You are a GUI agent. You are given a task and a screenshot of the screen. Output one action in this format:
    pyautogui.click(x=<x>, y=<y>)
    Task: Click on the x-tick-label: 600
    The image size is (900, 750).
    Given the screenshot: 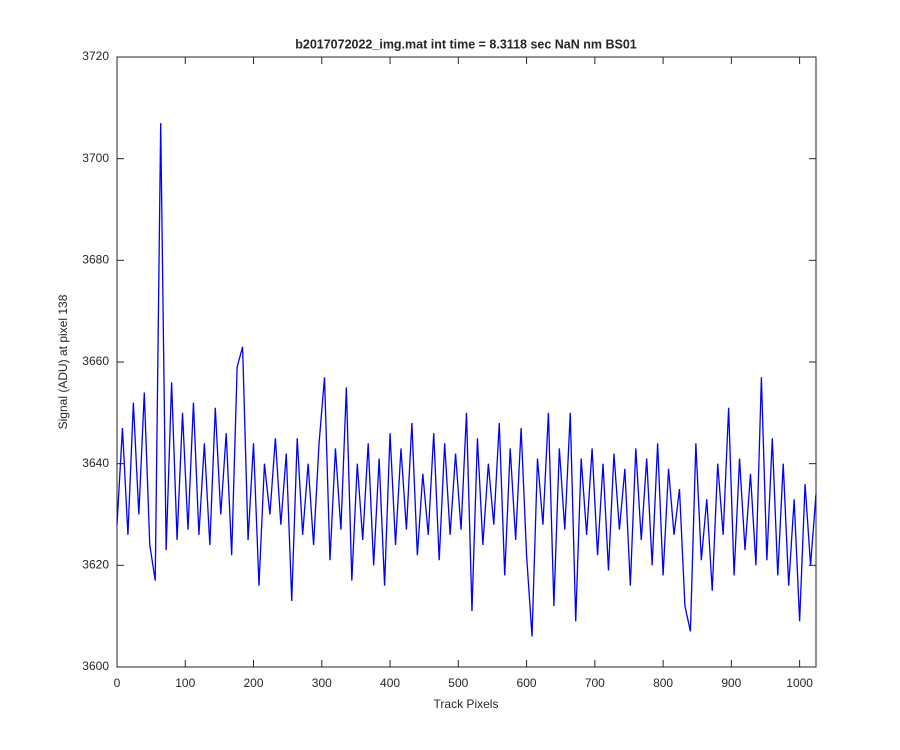 What is the action you would take?
    pyautogui.click(x=527, y=683)
    